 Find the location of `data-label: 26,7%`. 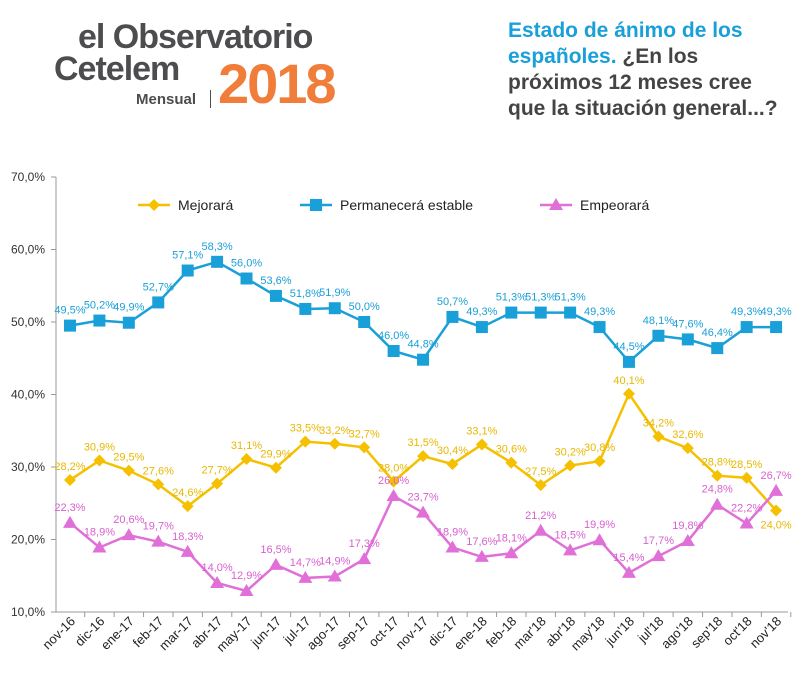

data-label: 26,7% is located at coordinates (775, 476).